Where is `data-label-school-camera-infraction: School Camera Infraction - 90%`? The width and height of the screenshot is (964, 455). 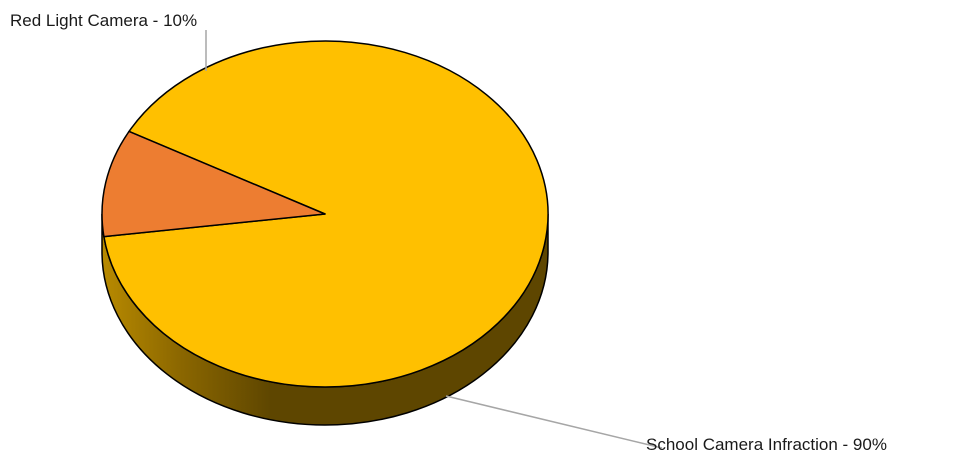 data-label-school-camera-infraction: School Camera Infraction - 90% is located at coordinates (766, 444).